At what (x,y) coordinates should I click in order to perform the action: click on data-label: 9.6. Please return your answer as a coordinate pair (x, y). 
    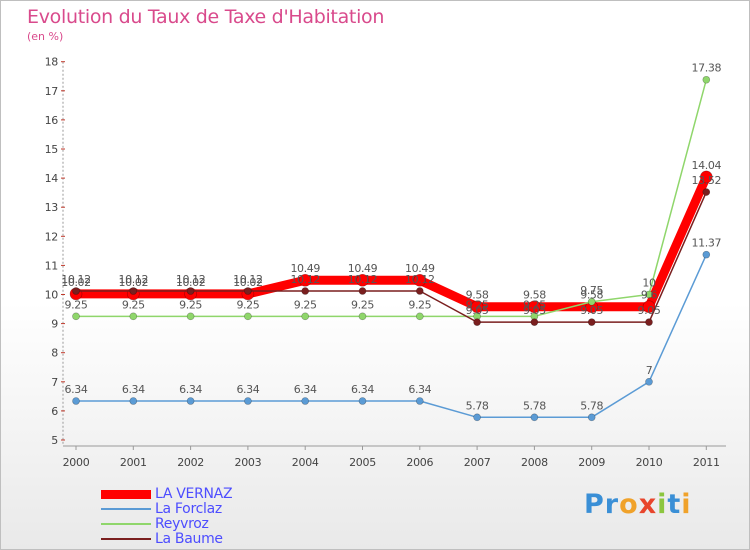
    Looking at the image, I should click on (649, 295).